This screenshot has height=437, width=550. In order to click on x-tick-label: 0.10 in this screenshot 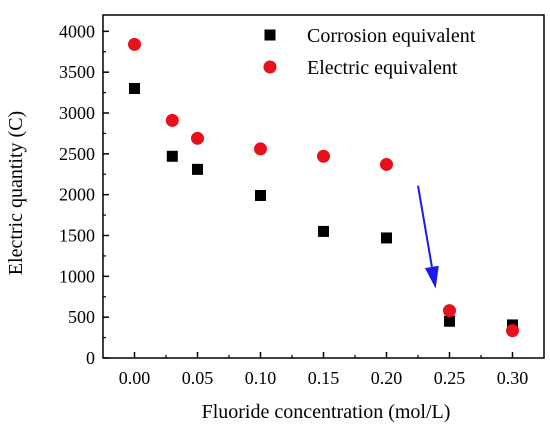, I will do `click(261, 378)`.